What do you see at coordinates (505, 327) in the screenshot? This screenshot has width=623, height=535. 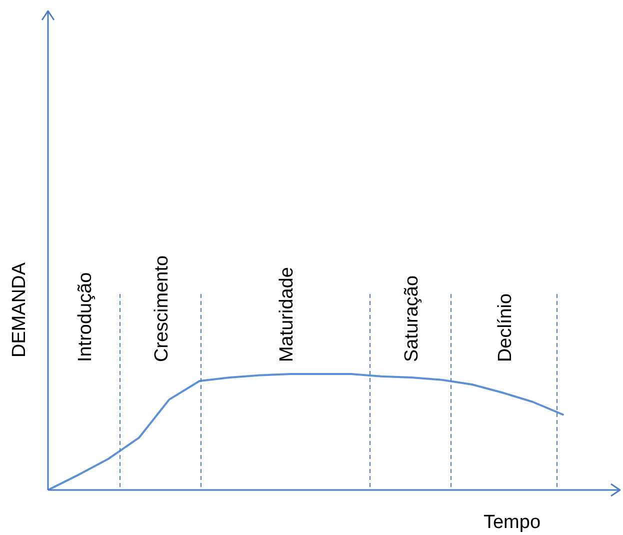 I see `text: Declínio` at bounding box center [505, 327].